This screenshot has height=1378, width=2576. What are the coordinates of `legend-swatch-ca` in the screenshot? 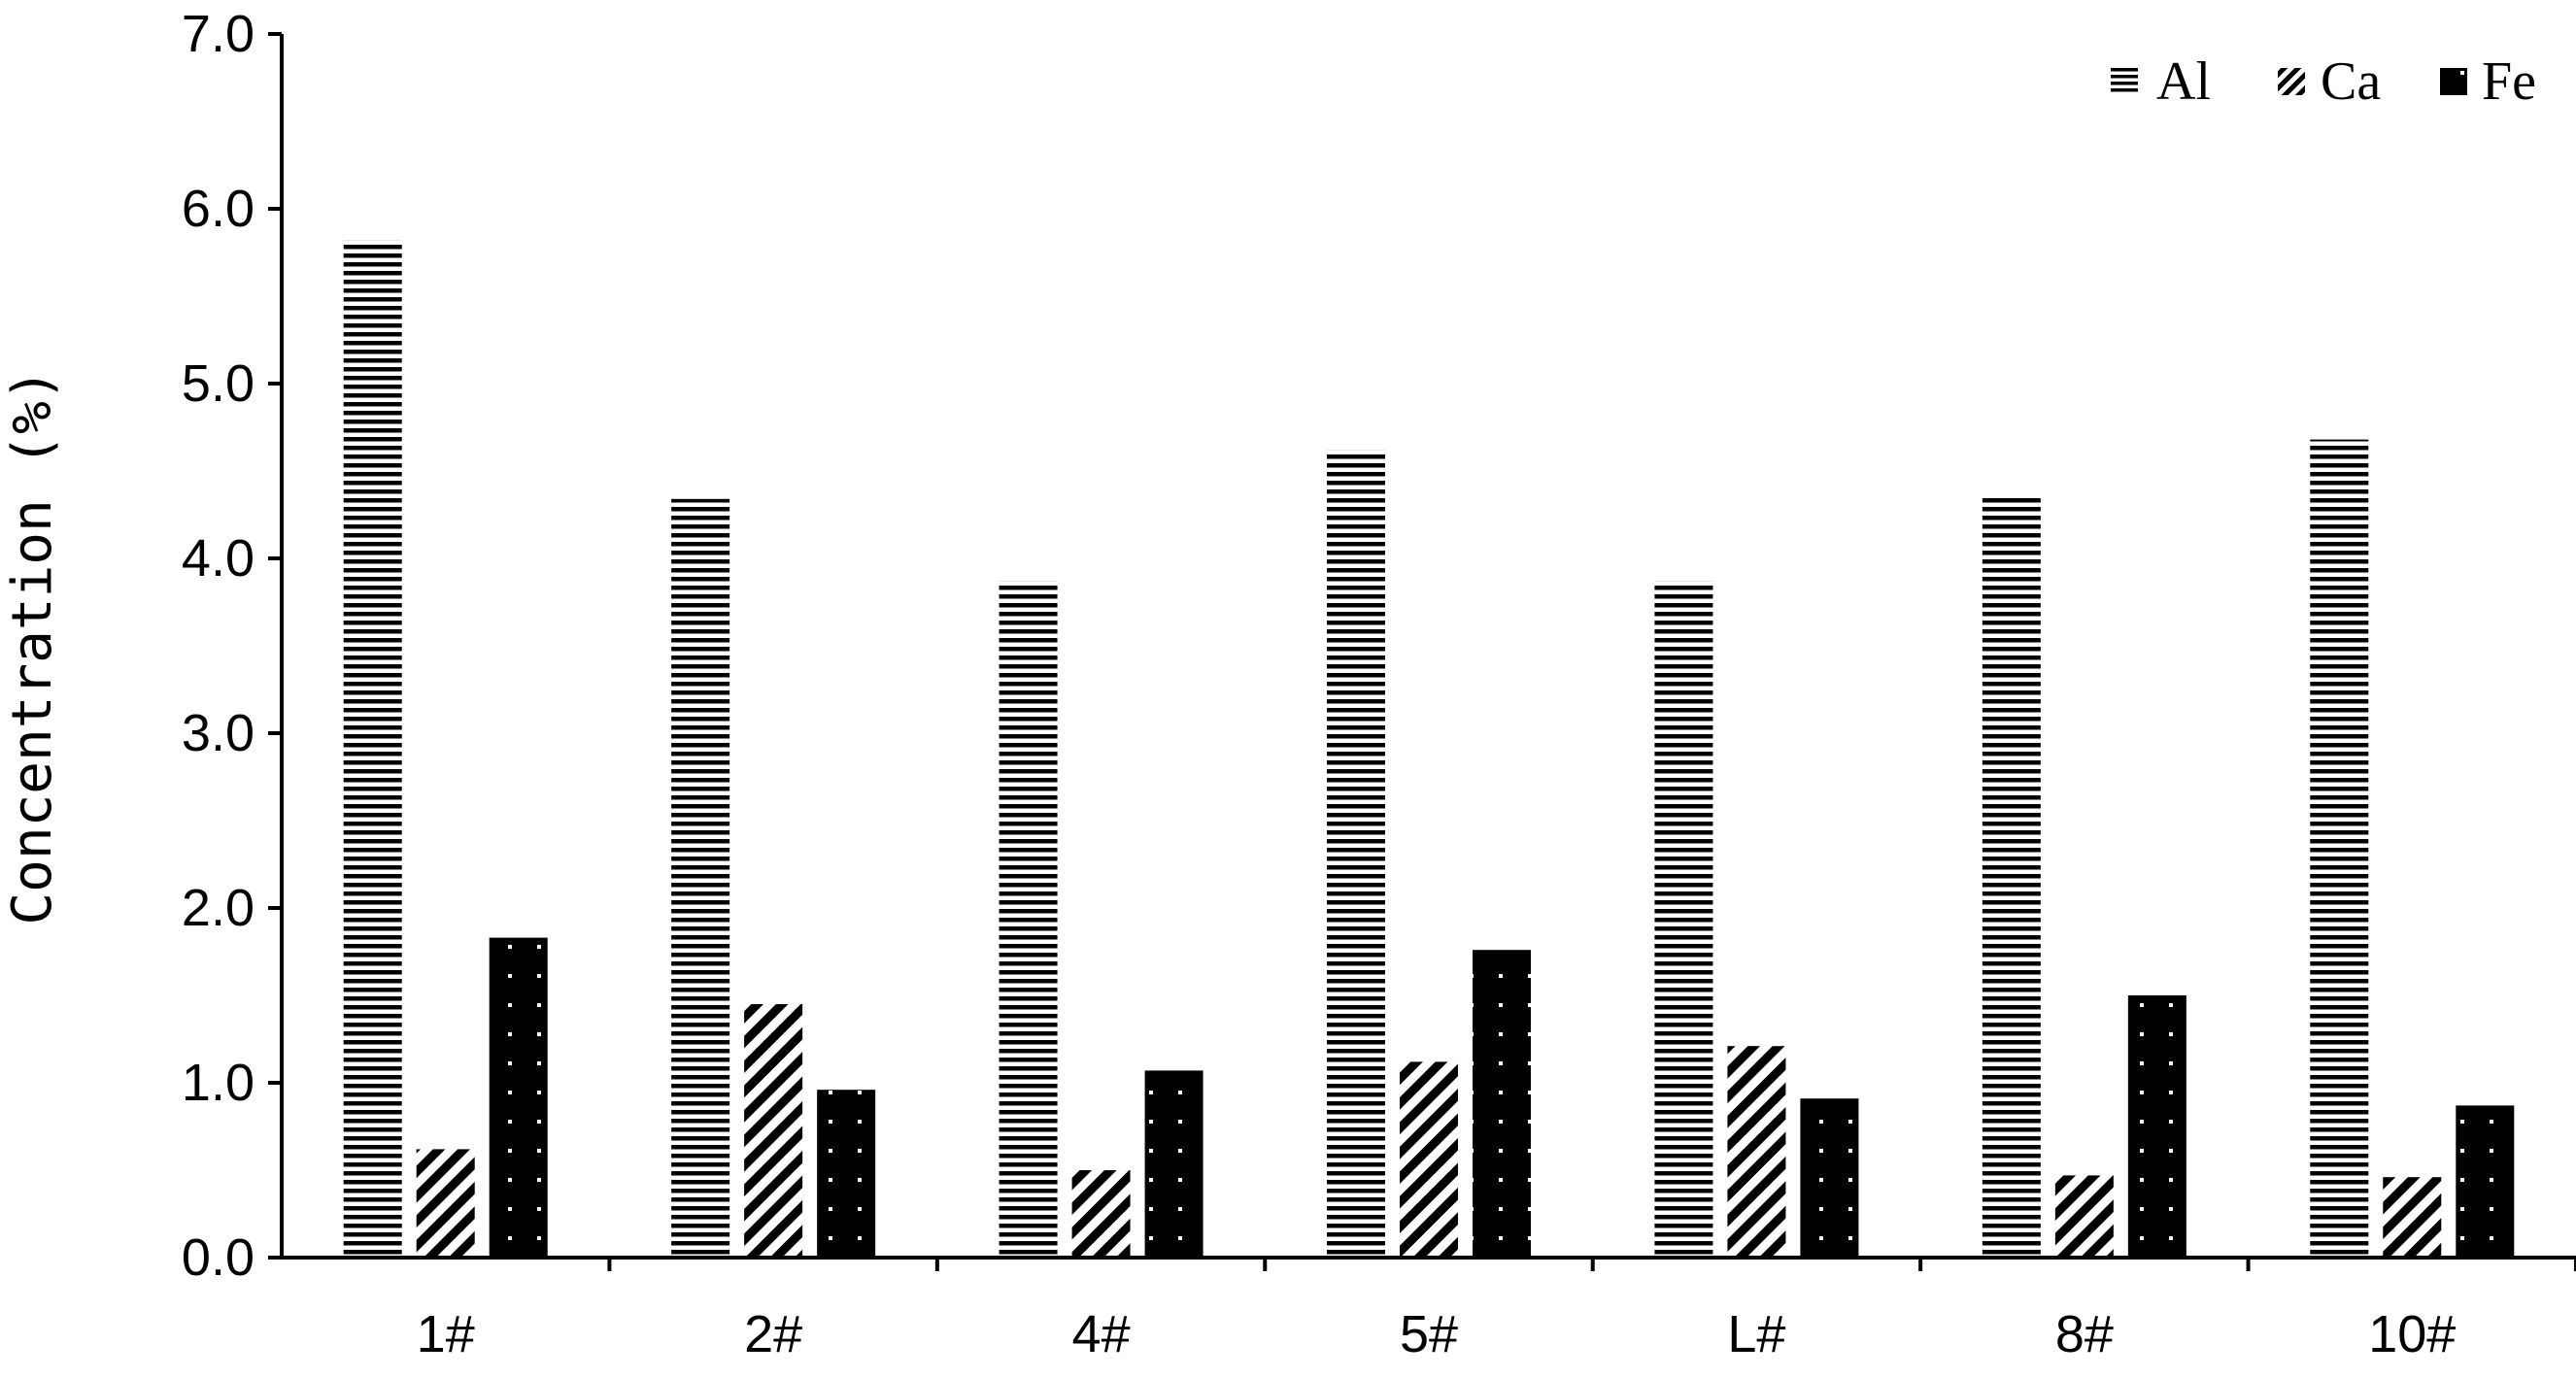 It's located at (2291, 81).